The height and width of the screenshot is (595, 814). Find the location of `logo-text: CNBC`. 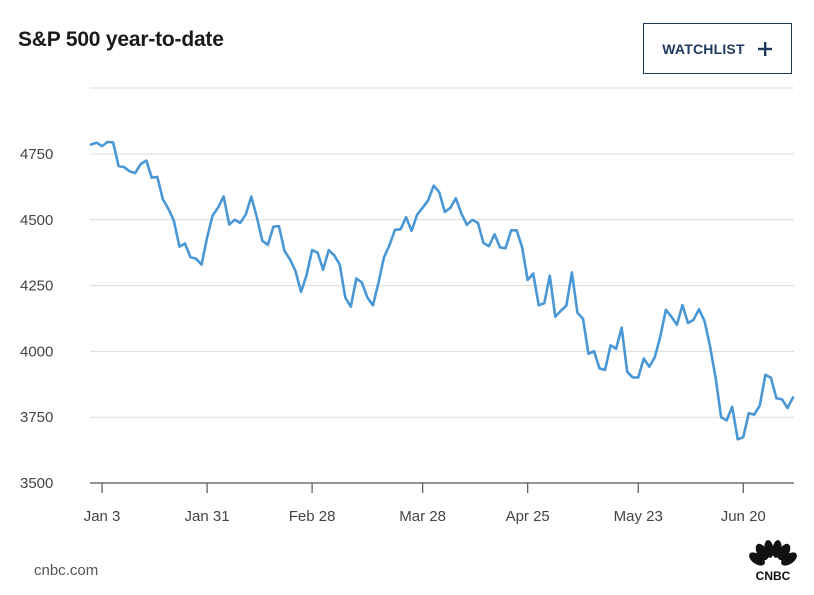

logo-text: CNBC is located at coordinates (773, 576).